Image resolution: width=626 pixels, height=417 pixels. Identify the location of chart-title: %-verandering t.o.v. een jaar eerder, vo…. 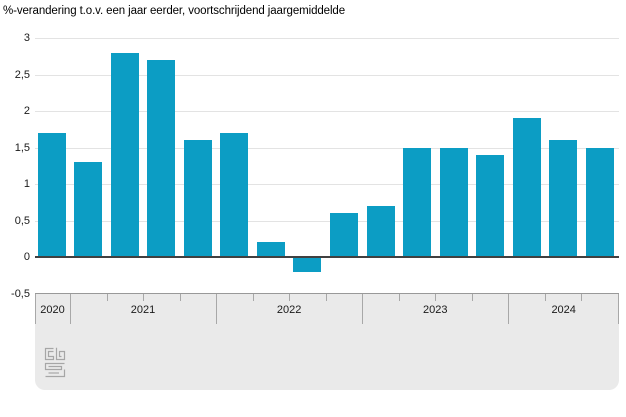
(174, 11).